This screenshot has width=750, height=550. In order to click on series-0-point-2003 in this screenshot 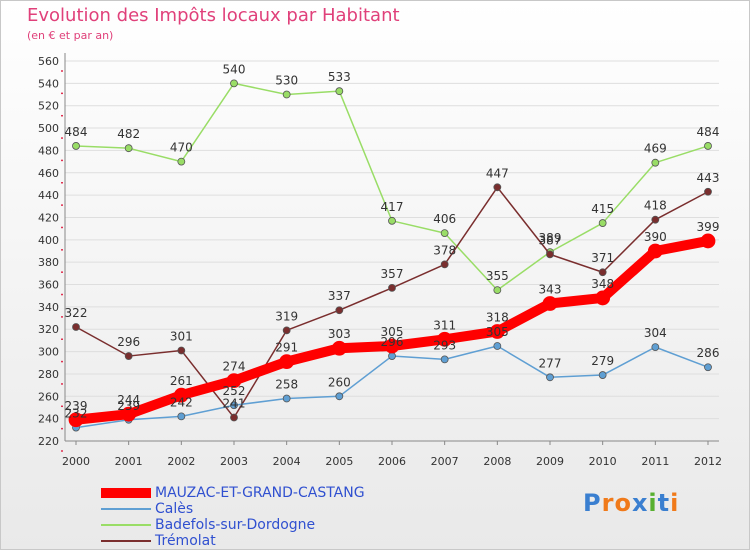, I will do `click(234, 381)`.